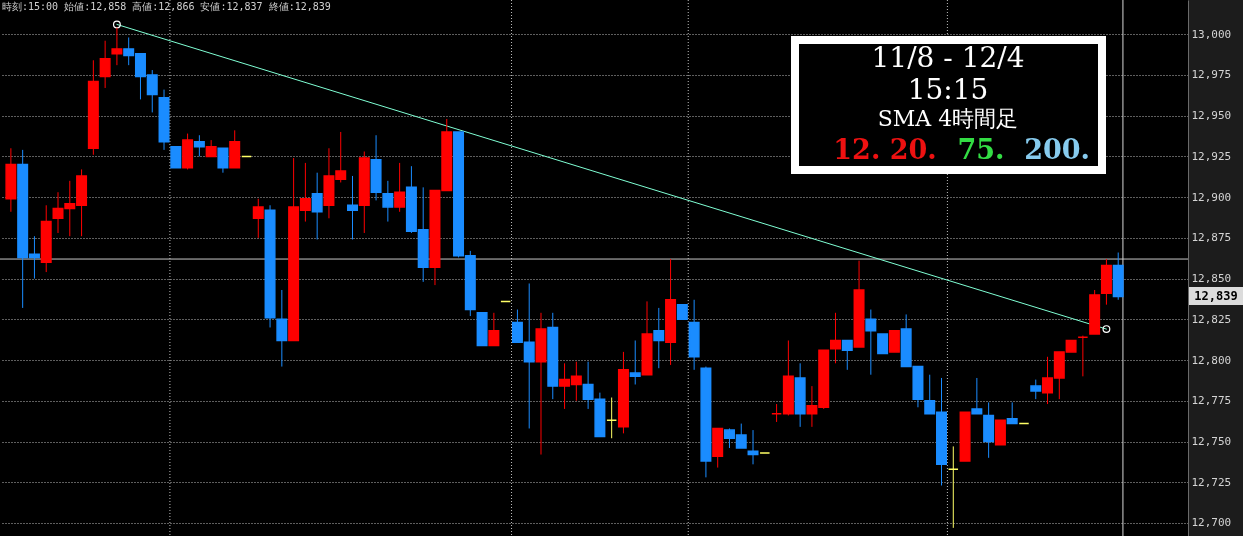 The width and height of the screenshot is (1243, 536). I want to click on y-tick-label: 12,750, so click(1211, 442).